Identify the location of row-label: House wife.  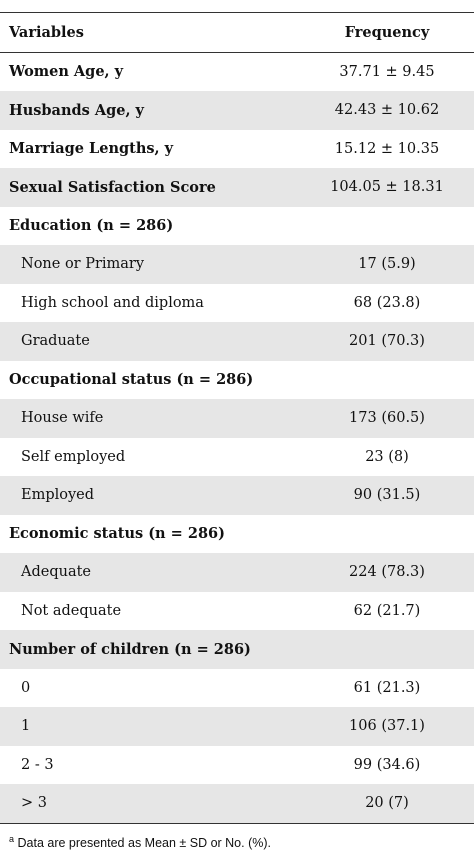
(62, 418).